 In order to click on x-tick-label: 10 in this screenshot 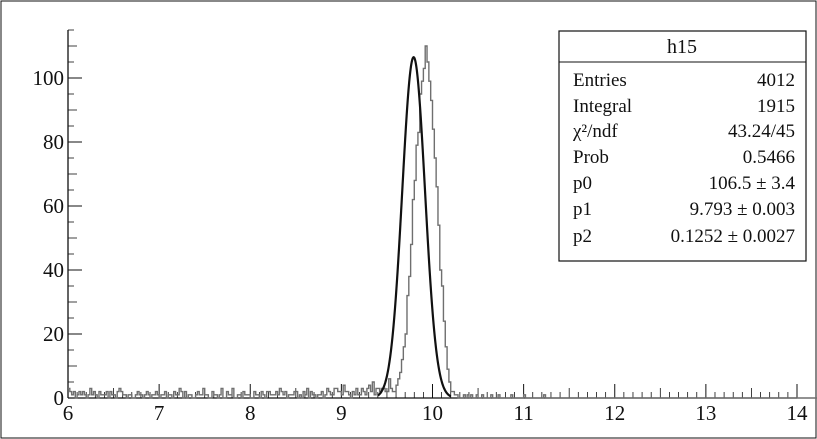, I will do `click(432, 413)`.